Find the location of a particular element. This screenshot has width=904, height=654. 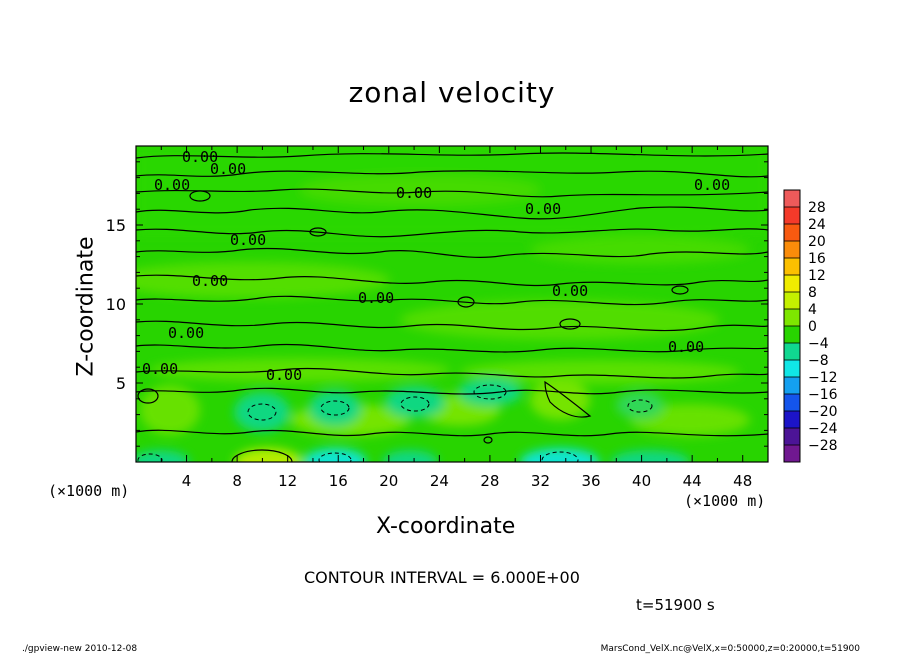

y-tick-label: 5 is located at coordinates (121, 383).